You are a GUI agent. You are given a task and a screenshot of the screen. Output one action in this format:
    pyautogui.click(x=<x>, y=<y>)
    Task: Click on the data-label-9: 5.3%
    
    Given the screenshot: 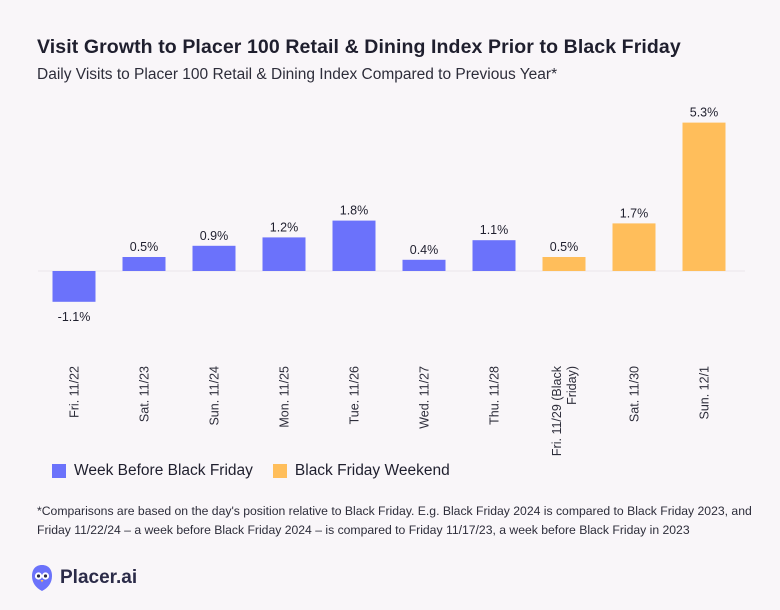 What is the action you would take?
    pyautogui.click(x=704, y=113)
    